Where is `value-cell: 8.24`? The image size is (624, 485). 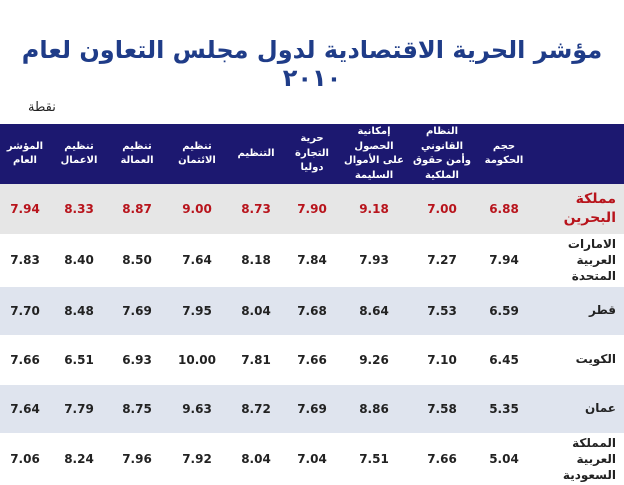 value-cell: 8.24 is located at coordinates (79, 459).